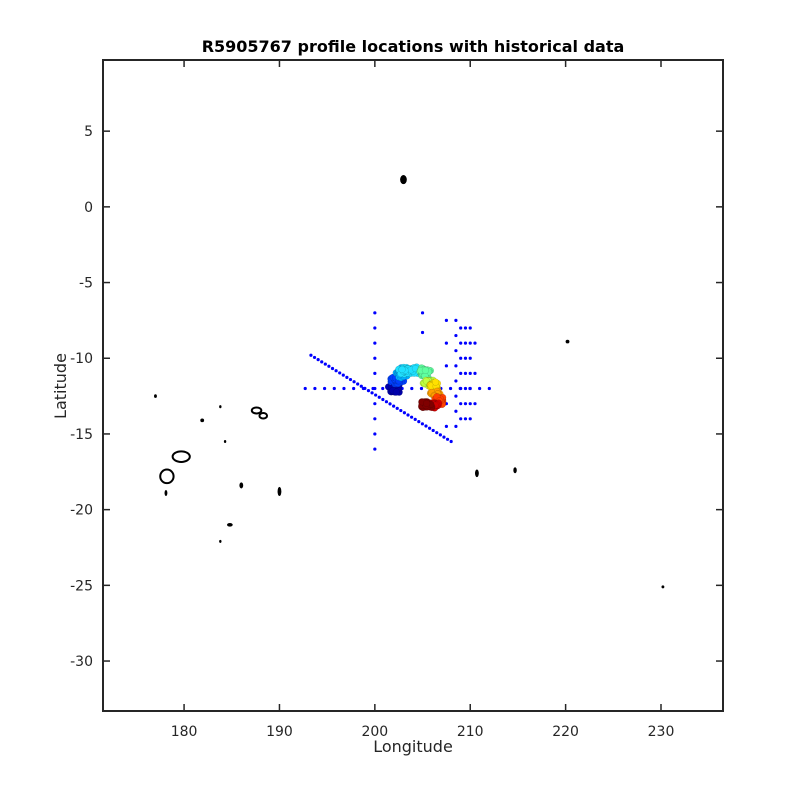 Image resolution: width=800 pixels, height=800 pixels. Describe the element at coordinates (88, 208) in the screenshot. I see `y-tick-label: 0` at that location.